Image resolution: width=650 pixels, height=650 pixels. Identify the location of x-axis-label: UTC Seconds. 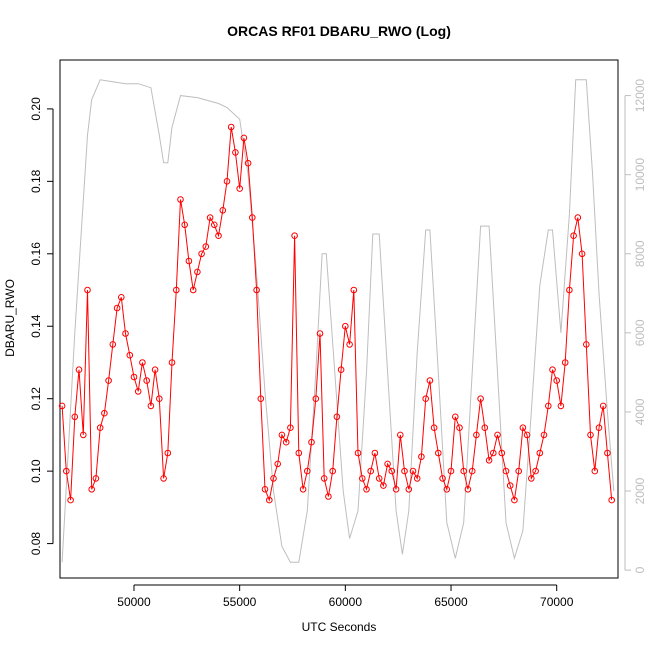
(339, 627).